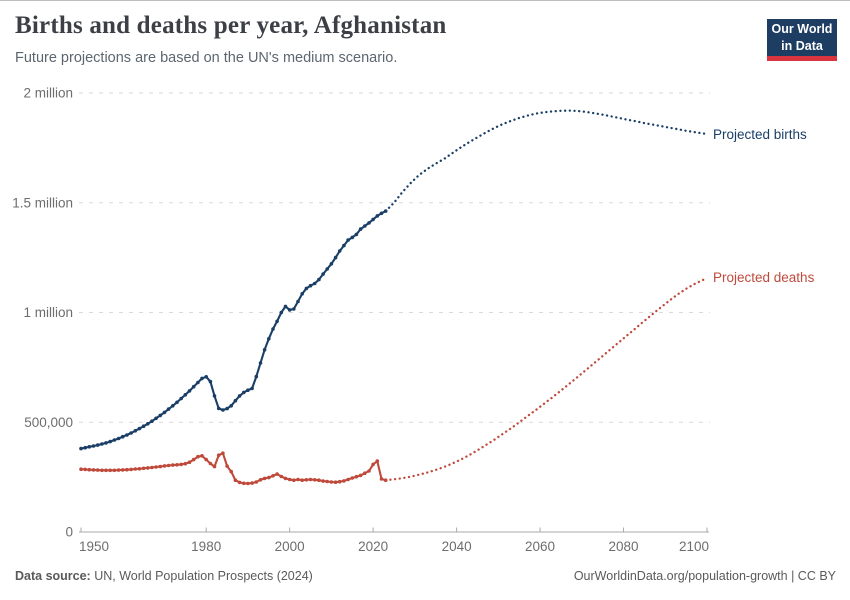  Describe the element at coordinates (760, 134) in the screenshot. I see `projected-births-label: Projected births` at that location.